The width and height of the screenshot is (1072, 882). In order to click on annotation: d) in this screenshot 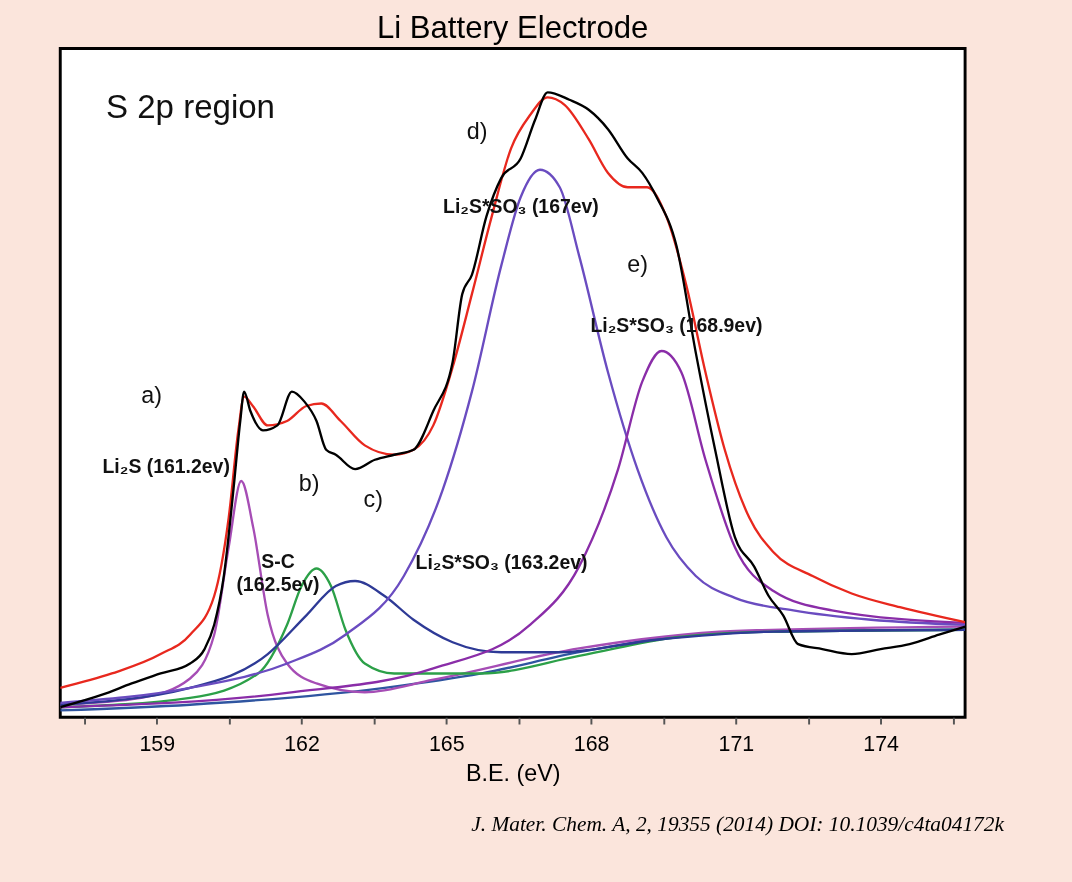, I will do `click(477, 130)`.